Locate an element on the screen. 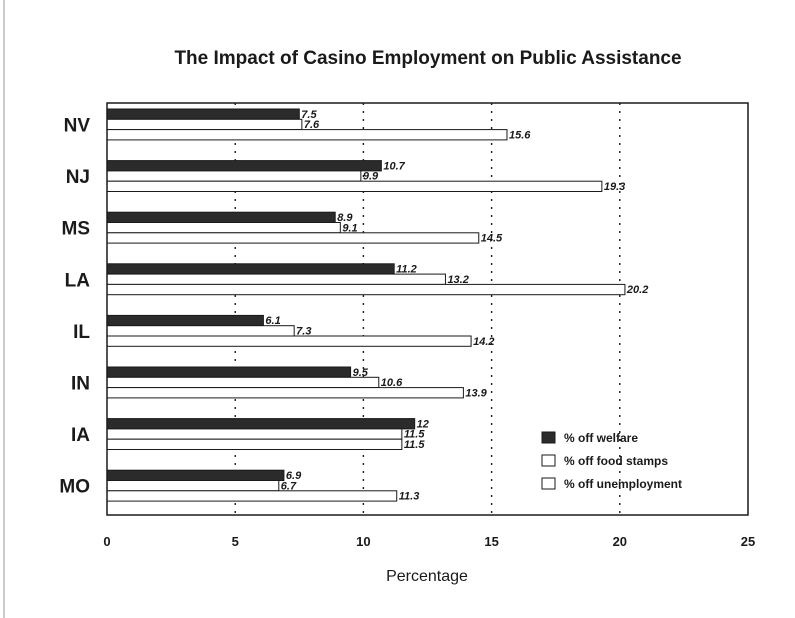 This screenshot has width=795, height=618. data-label: 20.2 is located at coordinates (637, 290).